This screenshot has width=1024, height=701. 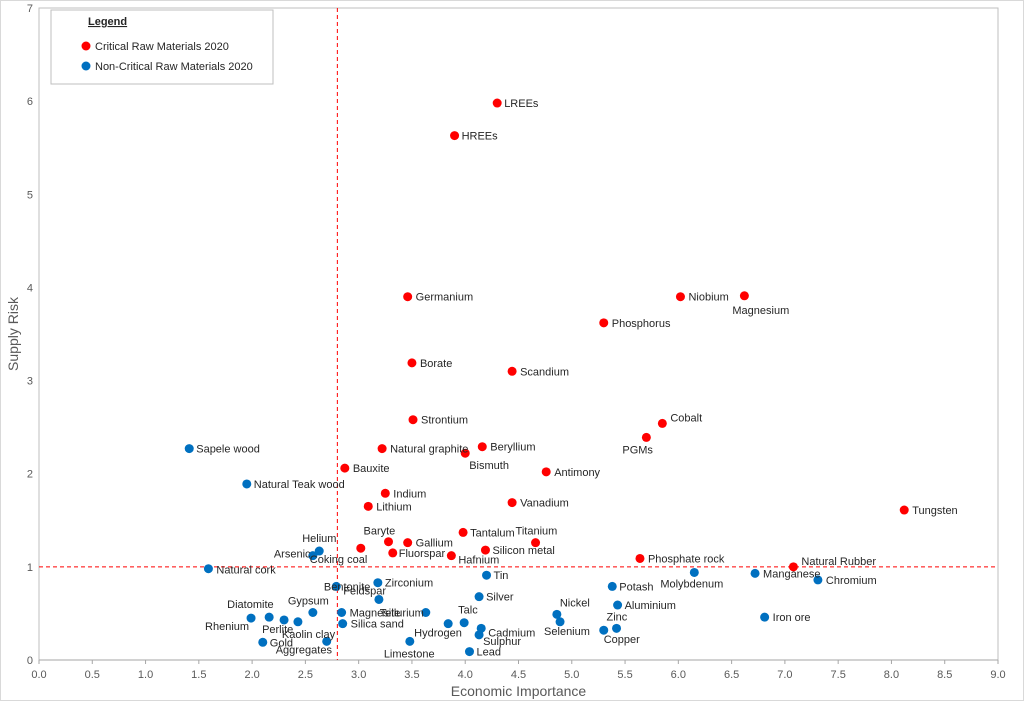 What do you see at coordinates (451, 556) in the screenshot?
I see `point-hafnium` at bounding box center [451, 556].